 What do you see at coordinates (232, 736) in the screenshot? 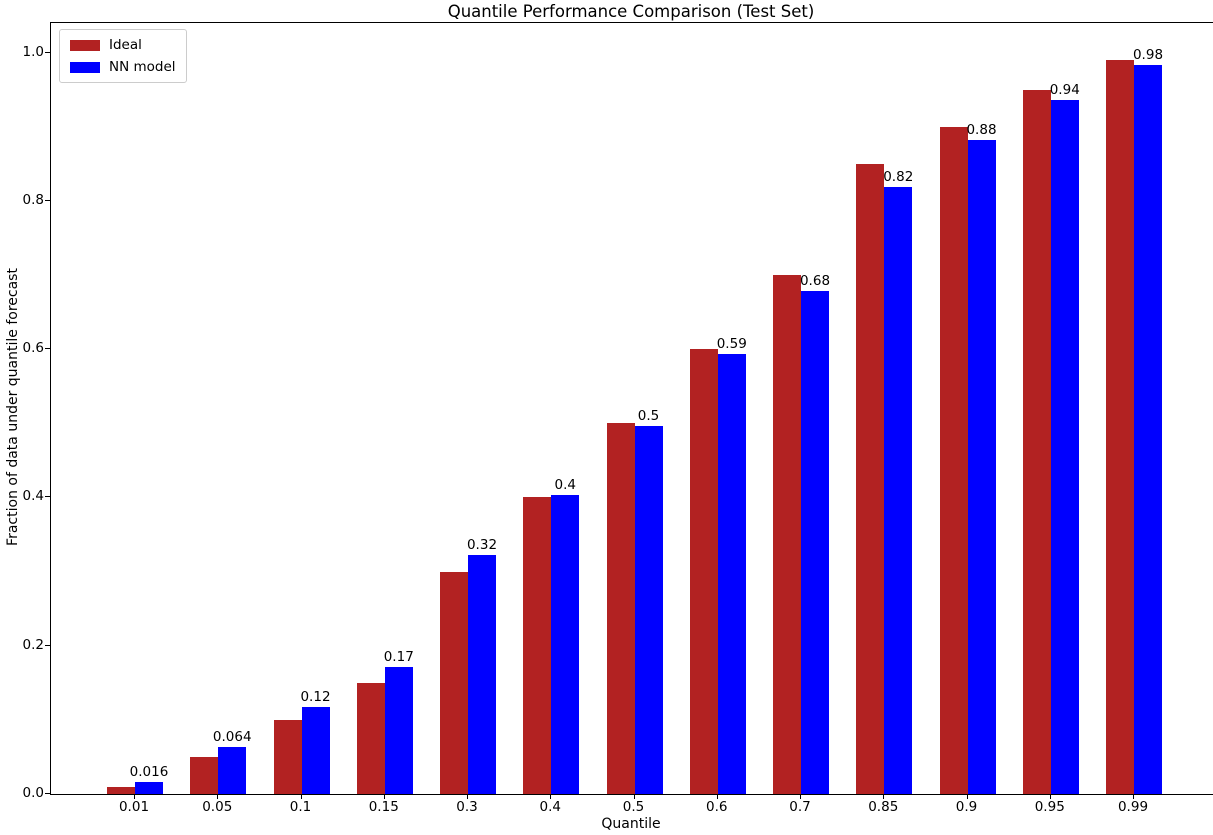
I see `bar-value-label: 0.064` at bounding box center [232, 736].